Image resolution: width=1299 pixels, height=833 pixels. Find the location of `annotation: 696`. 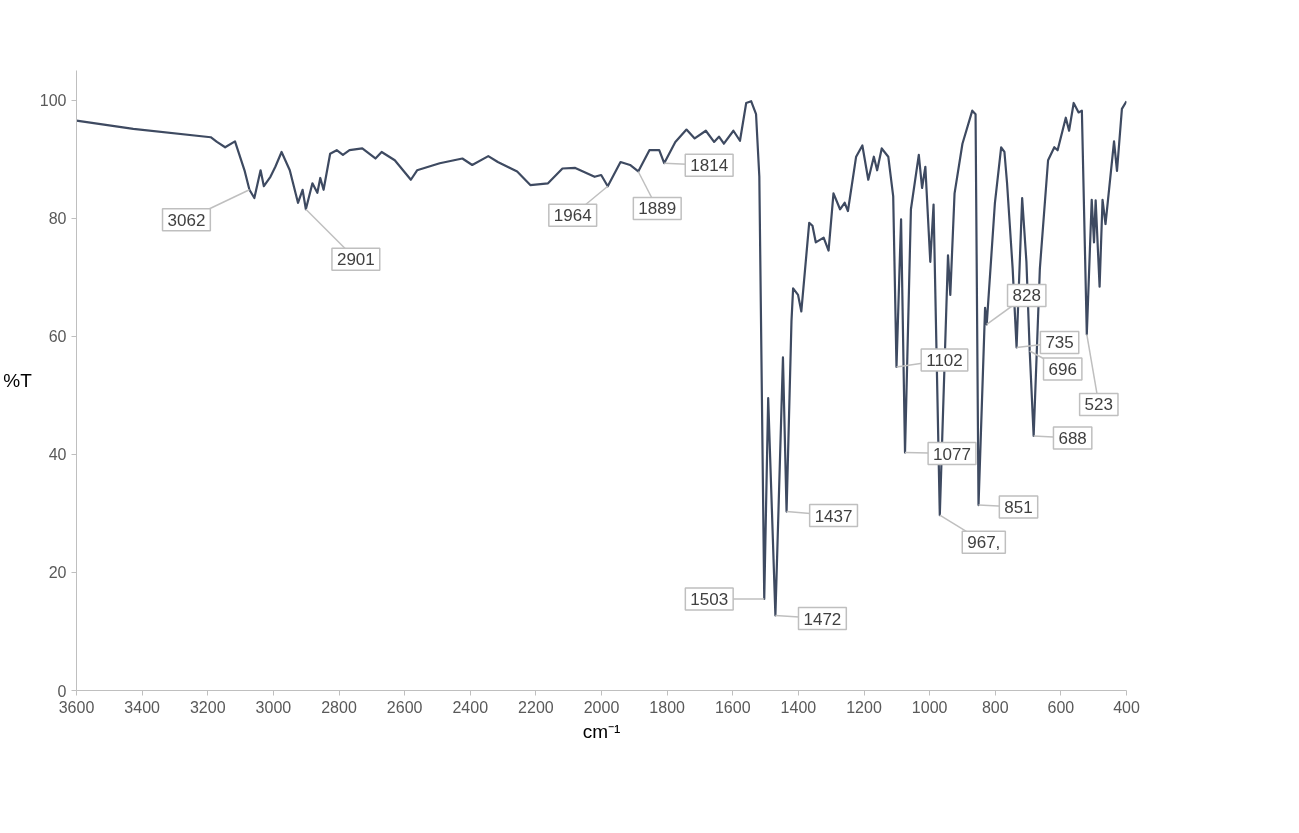

annotation: 696 is located at coordinates (1062, 369).